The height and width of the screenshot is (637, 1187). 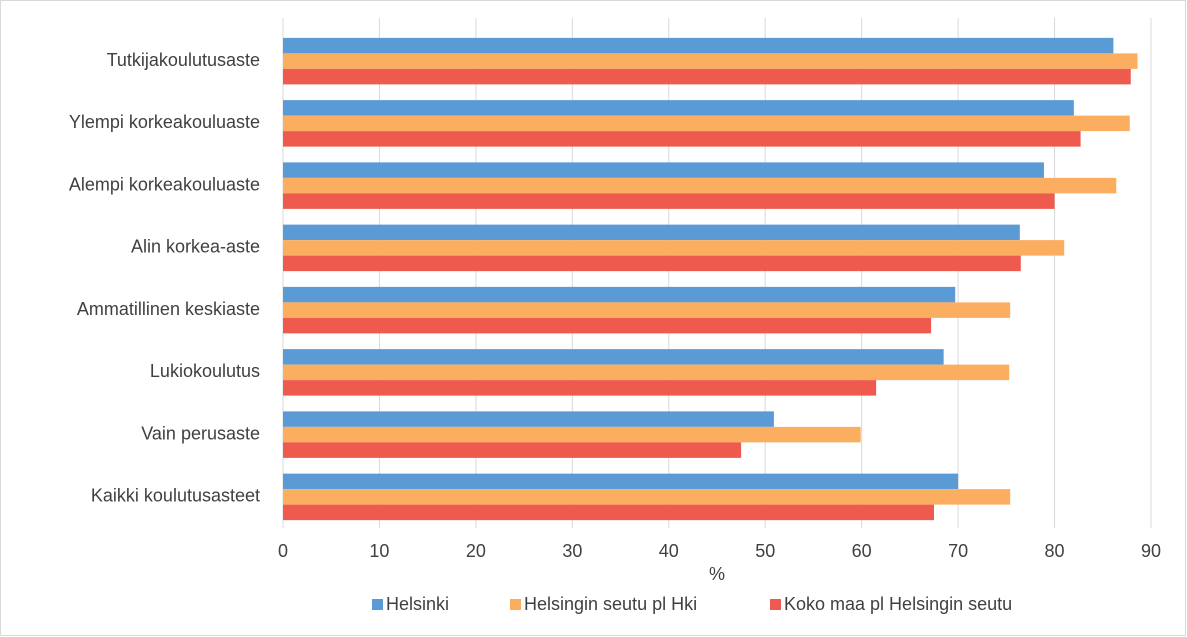 I want to click on x-tick-label: 80, so click(x=1055, y=551).